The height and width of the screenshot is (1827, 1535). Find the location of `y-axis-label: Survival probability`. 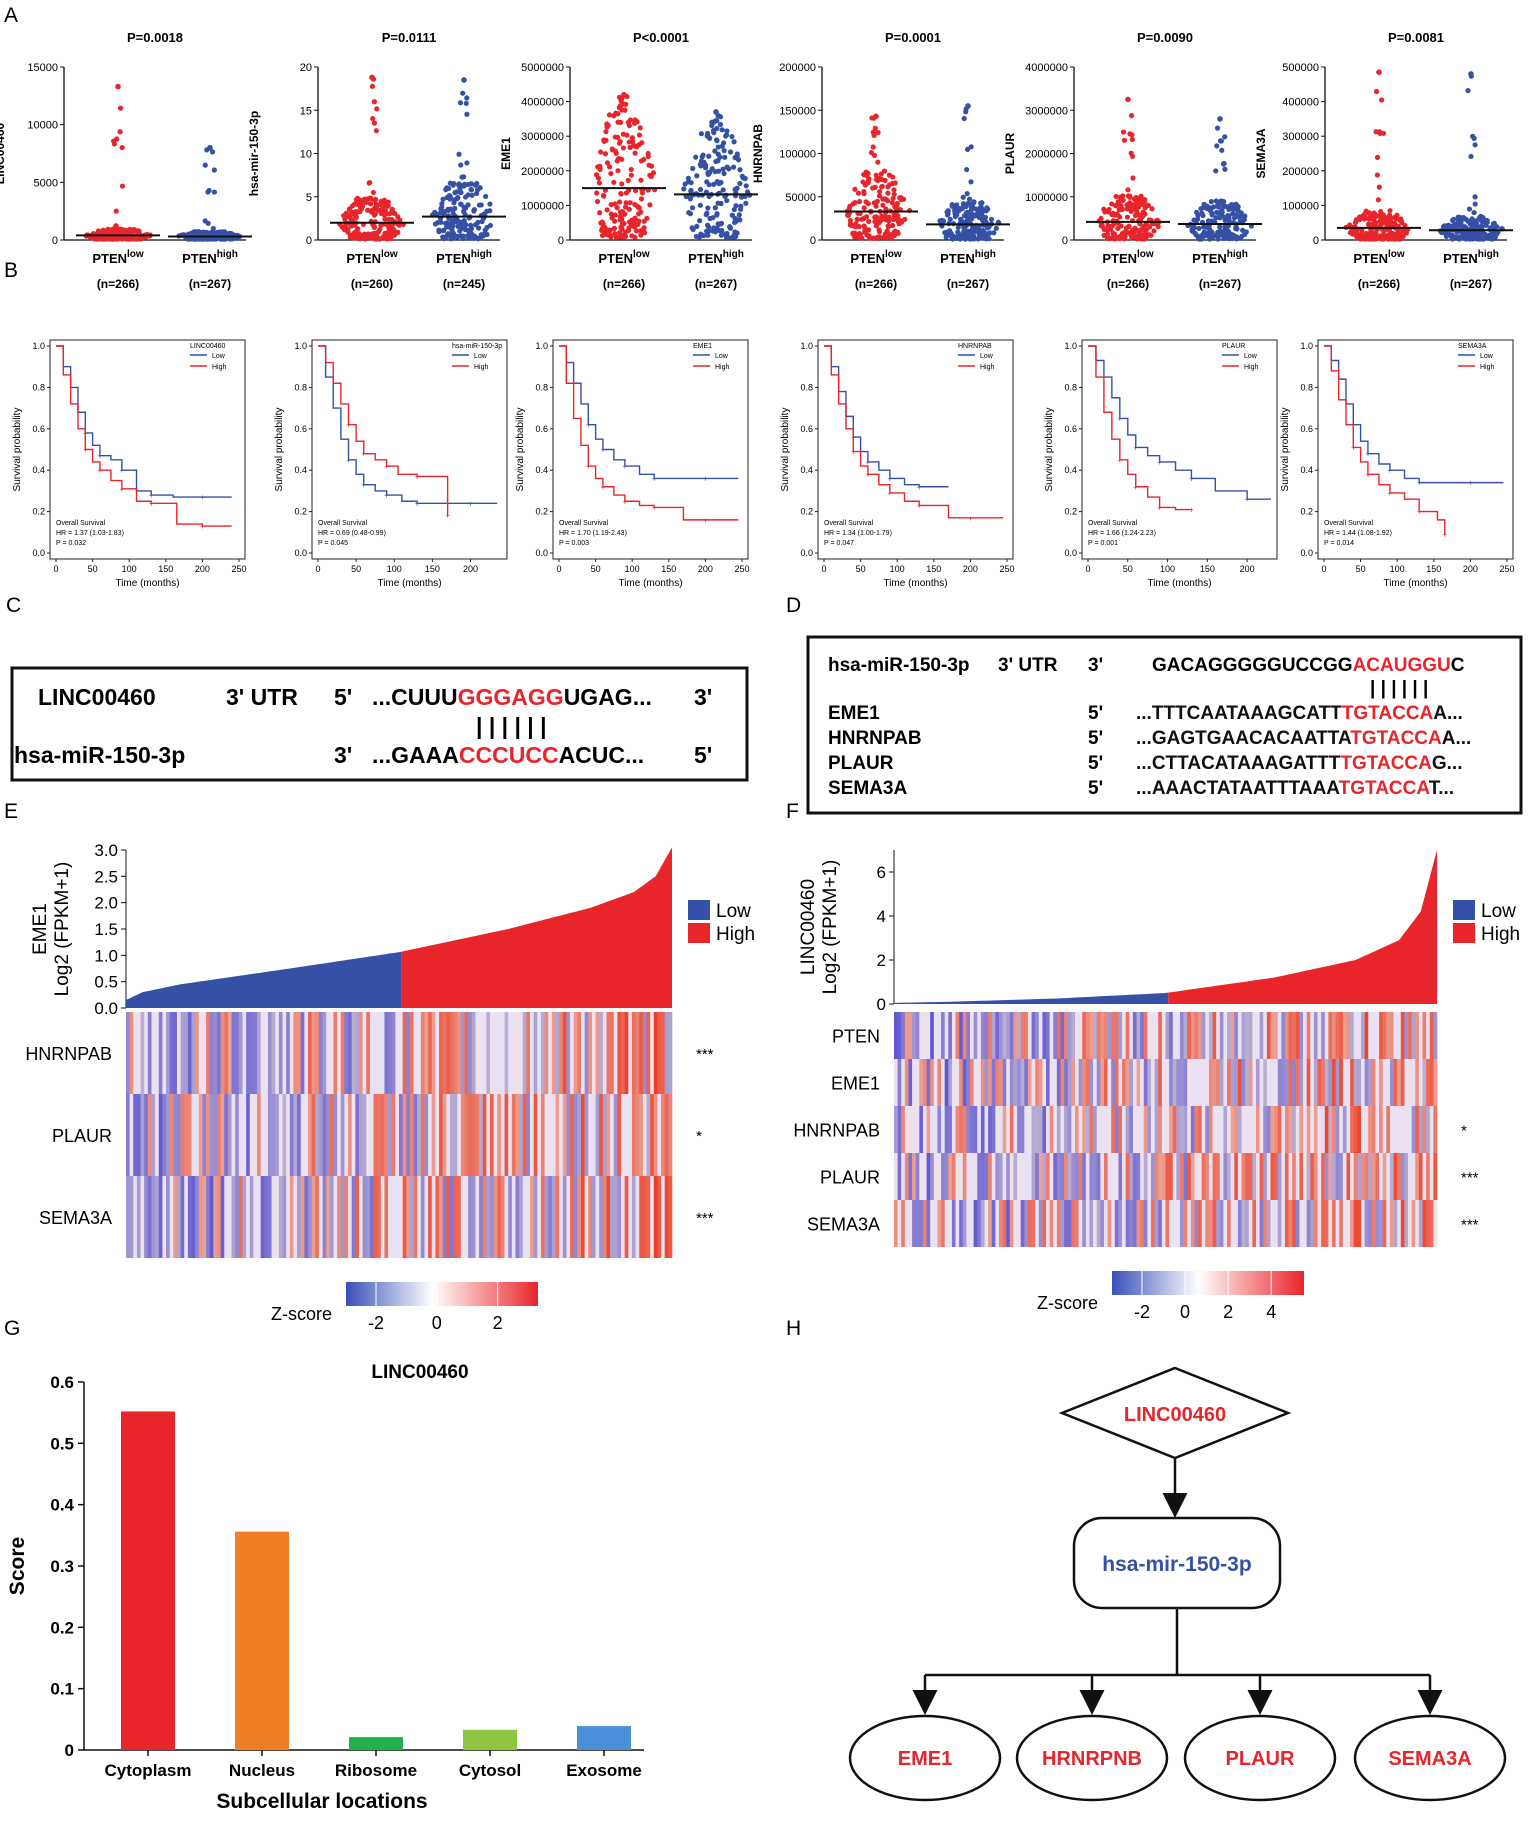

y-axis-label: Survival probability is located at coordinates (279, 450).